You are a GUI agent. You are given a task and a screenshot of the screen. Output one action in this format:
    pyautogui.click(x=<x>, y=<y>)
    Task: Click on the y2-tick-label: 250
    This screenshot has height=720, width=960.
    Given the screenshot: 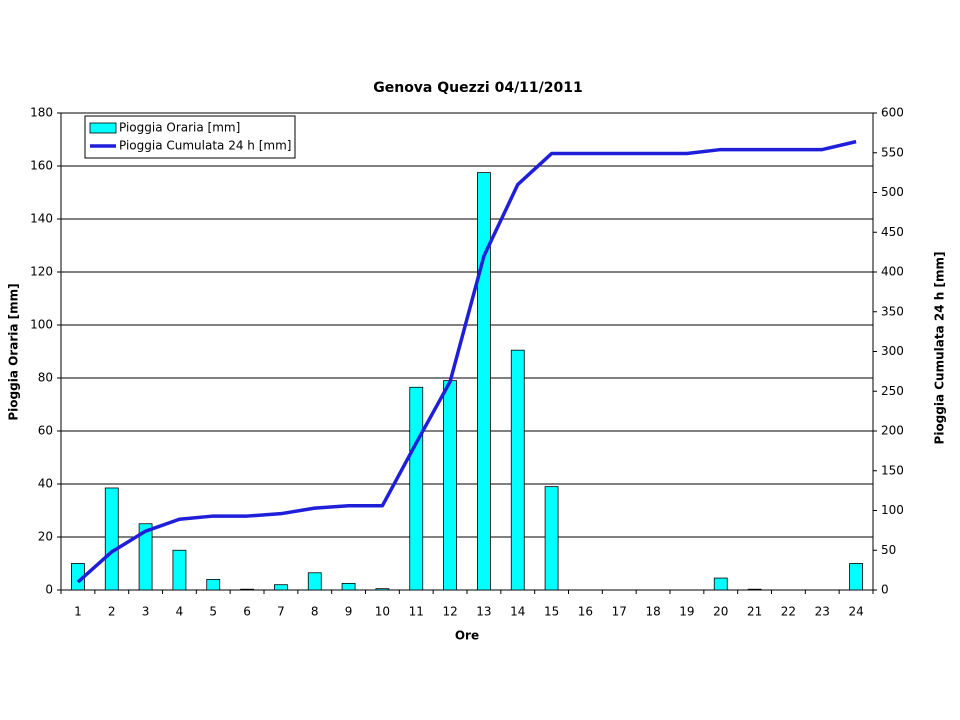 What is the action you would take?
    pyautogui.click(x=892, y=391)
    